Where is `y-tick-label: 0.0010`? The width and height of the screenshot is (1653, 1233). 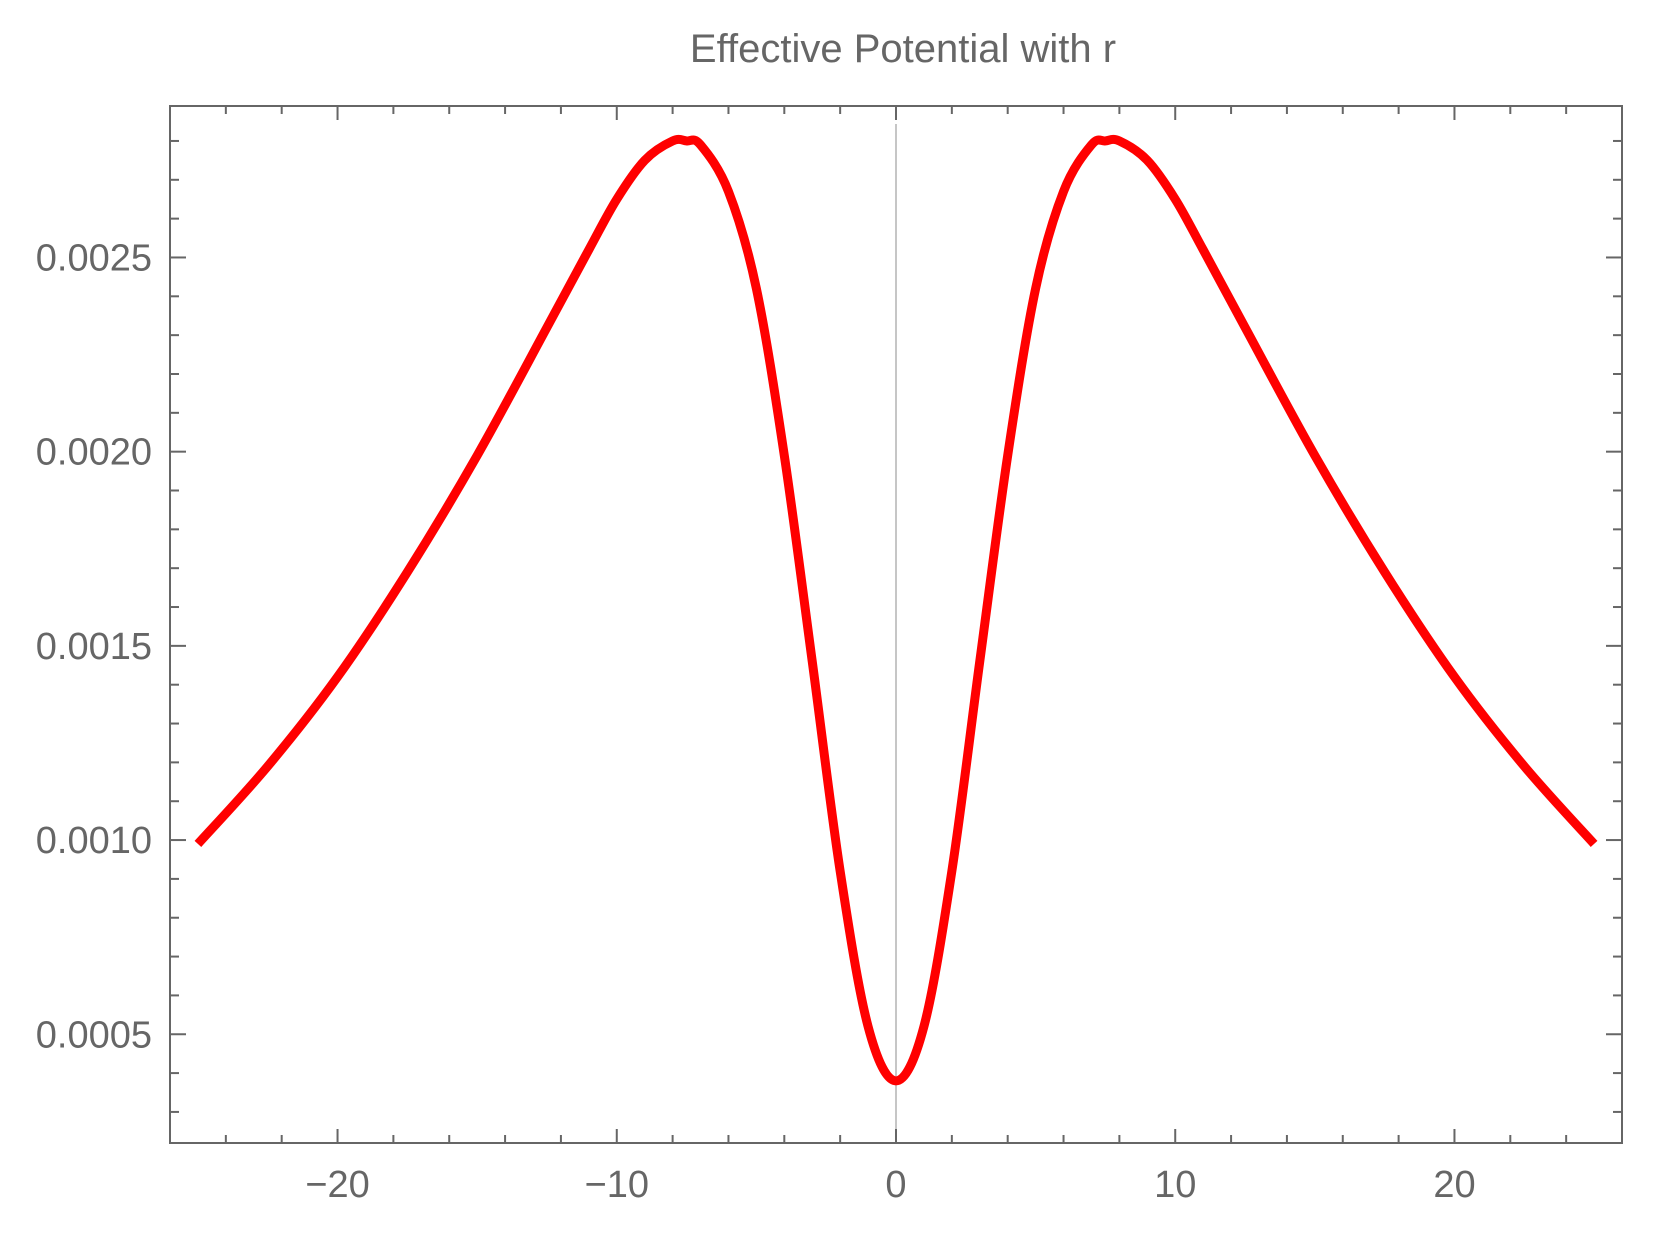
y-tick-label: 0.0010 is located at coordinates (94, 841).